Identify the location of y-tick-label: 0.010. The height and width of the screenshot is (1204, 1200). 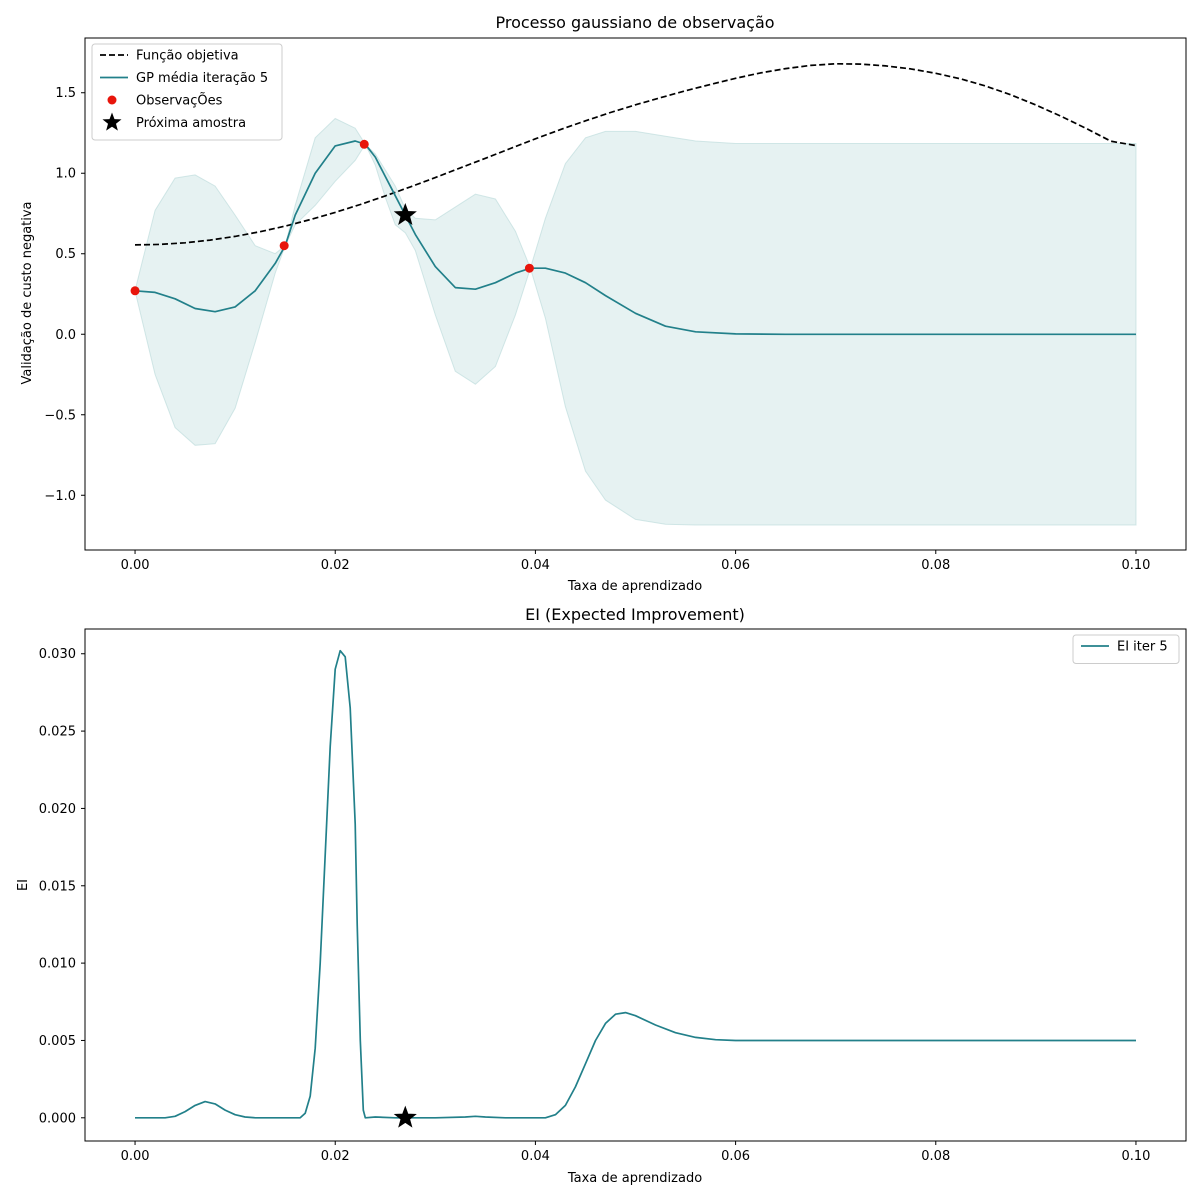
(57, 964).